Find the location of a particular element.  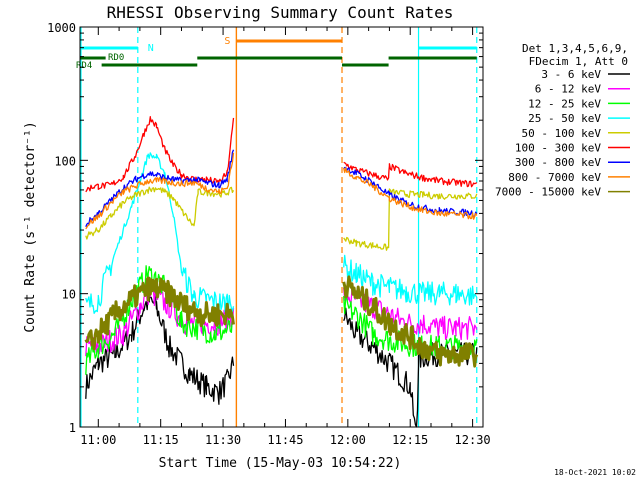

legend-label-6: 300 - 800 keV is located at coordinates (558, 162).